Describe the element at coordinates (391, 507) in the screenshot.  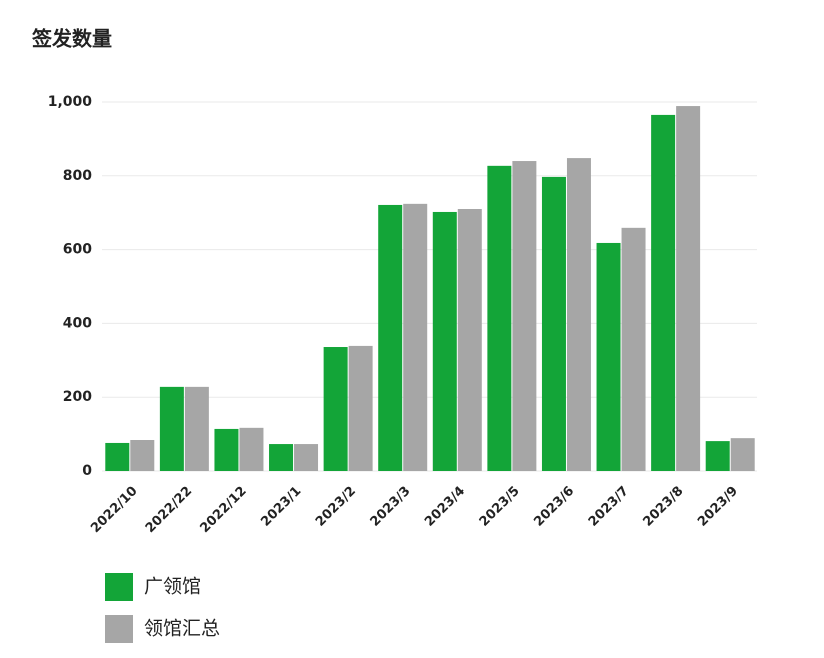
I see `x-tick-label: 2023/3` at that location.